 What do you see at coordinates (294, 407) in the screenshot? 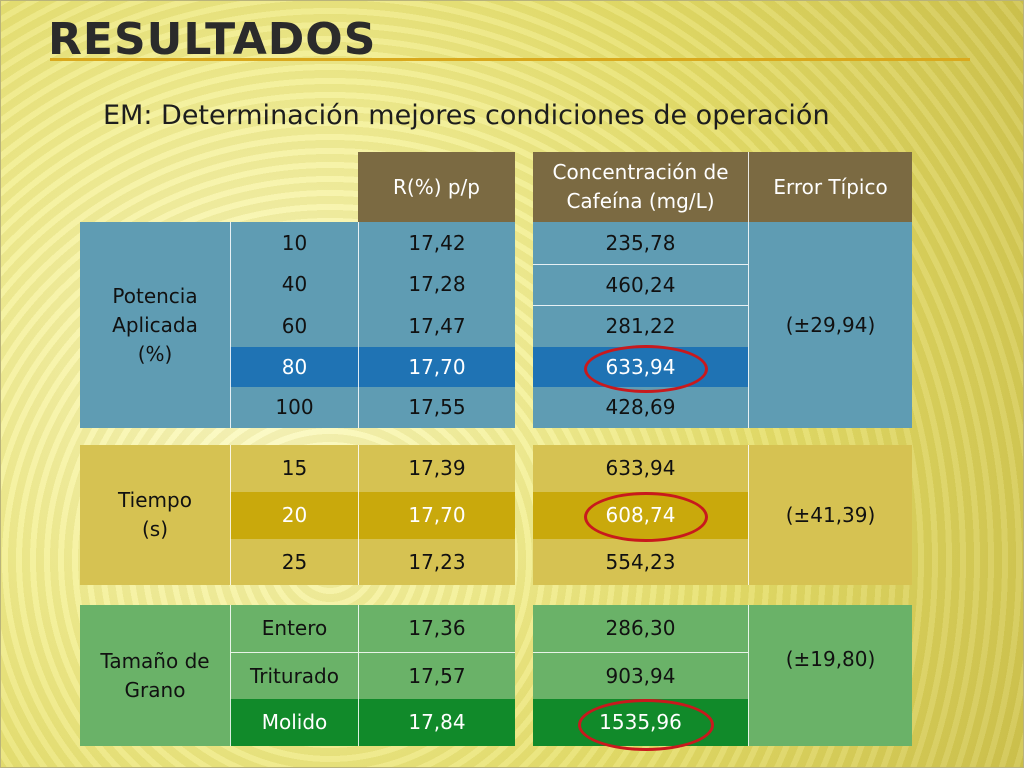
I see `table-cell-param: 100` at bounding box center [294, 407].